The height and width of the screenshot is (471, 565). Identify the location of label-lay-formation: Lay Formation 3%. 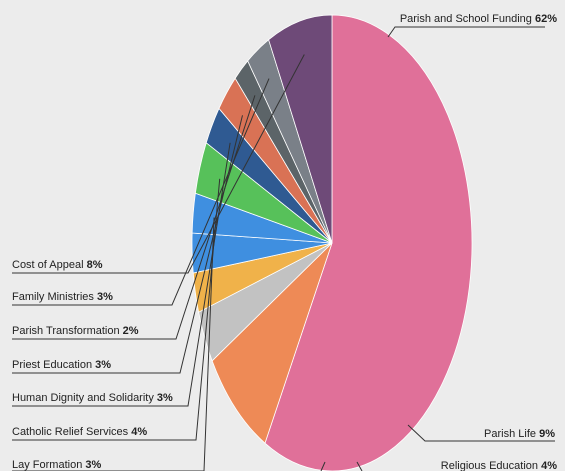
(56, 465).